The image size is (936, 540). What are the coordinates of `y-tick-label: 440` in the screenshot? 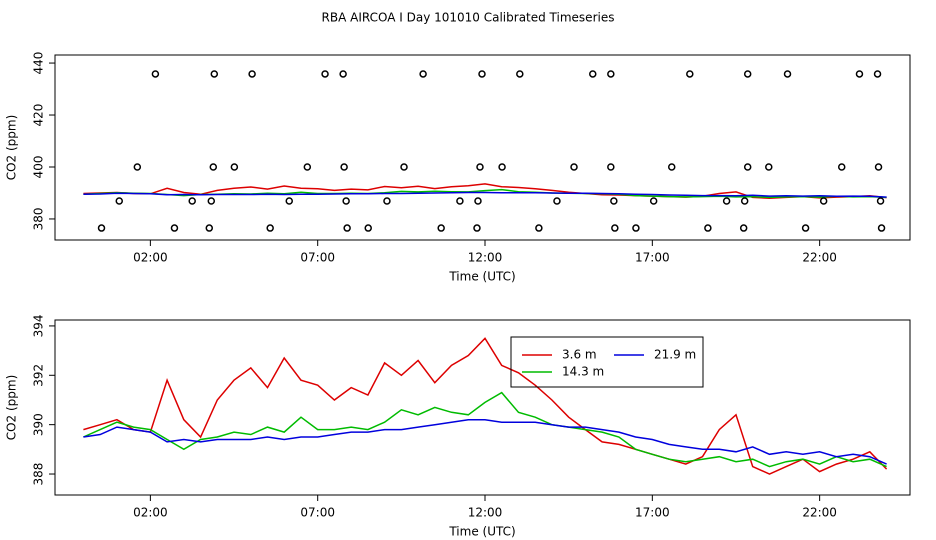 It's located at (39, 63).